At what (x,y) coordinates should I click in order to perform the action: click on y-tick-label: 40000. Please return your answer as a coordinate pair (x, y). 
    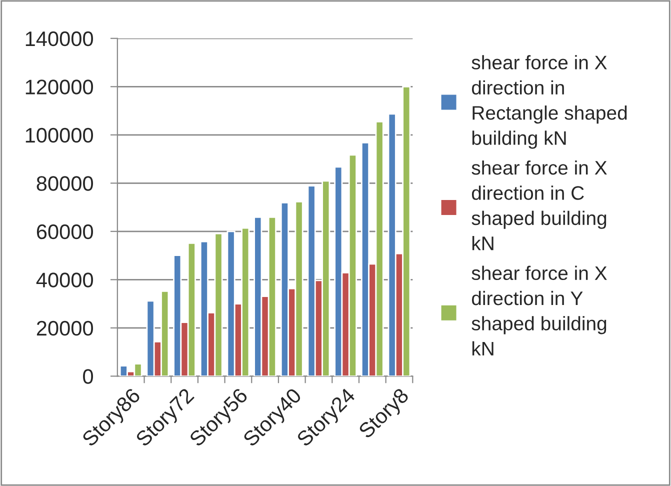
    Looking at the image, I should click on (65, 280).